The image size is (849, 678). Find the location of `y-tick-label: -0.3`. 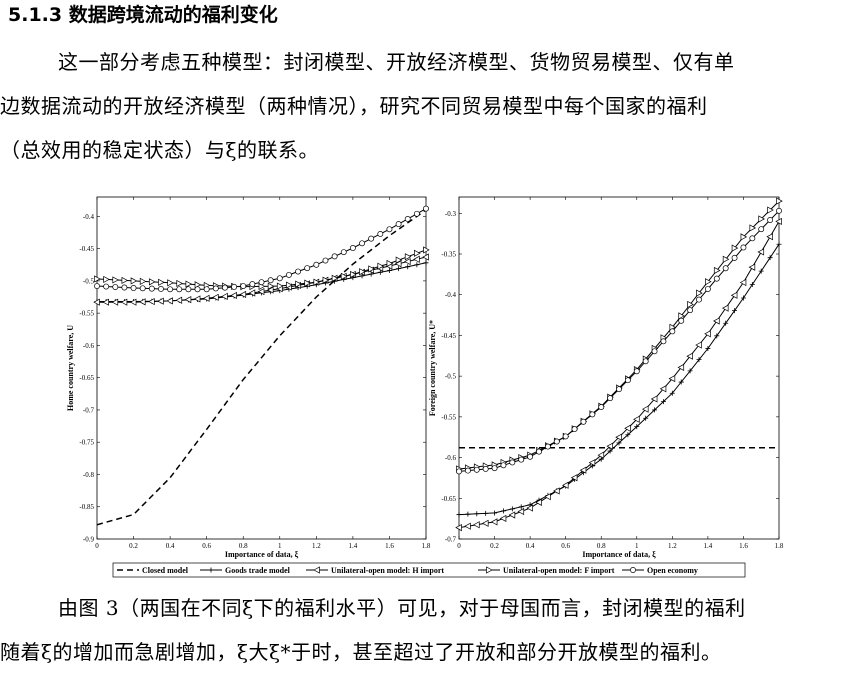

y-tick-label: -0.3 is located at coordinates (451, 214).